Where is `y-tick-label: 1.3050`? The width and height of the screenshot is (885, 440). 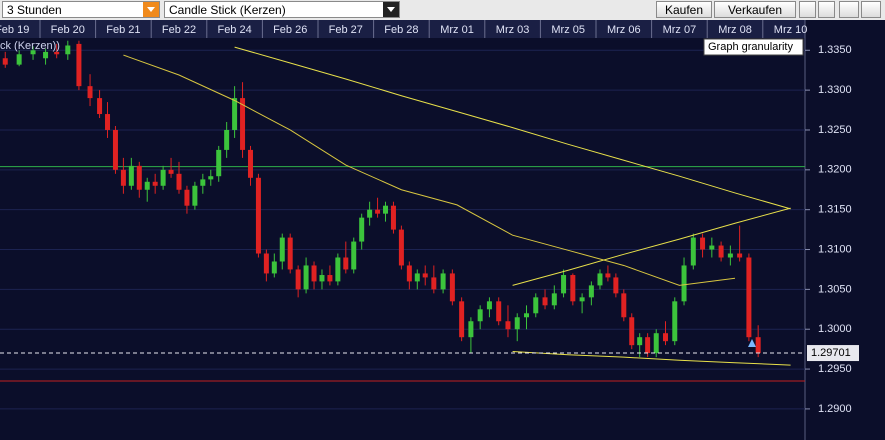 y-tick-label: 1.3050 is located at coordinates (835, 289).